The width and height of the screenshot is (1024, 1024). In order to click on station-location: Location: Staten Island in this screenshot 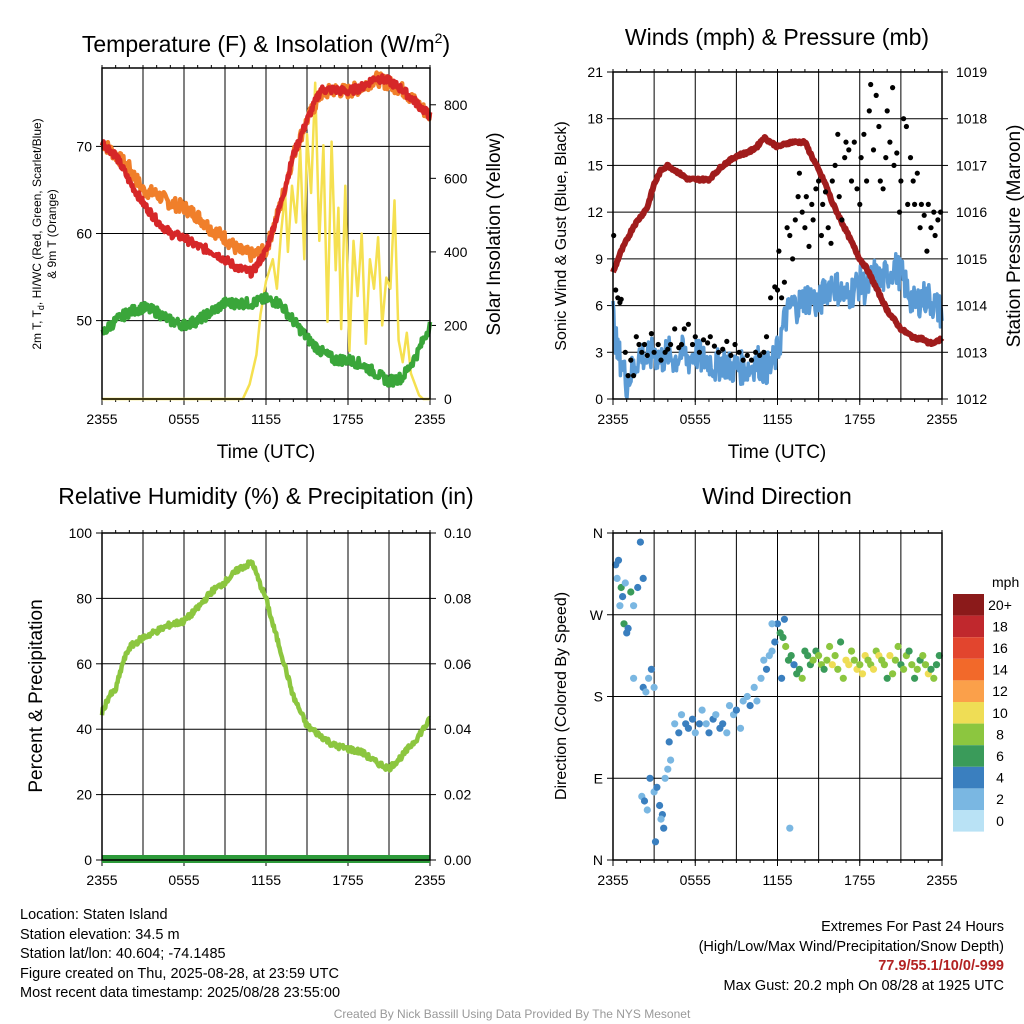, I will do `click(94, 915)`.